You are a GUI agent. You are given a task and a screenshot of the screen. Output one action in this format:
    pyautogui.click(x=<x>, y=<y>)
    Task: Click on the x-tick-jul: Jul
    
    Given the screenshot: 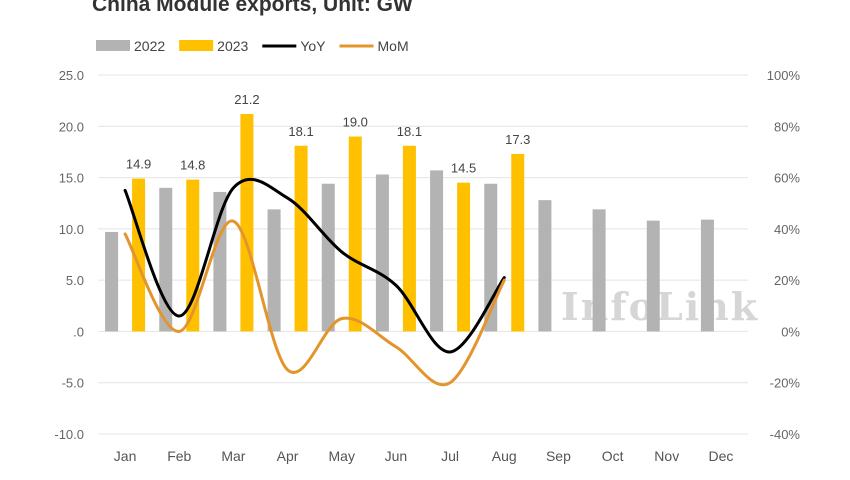 What is the action you would take?
    pyautogui.click(x=450, y=456)
    